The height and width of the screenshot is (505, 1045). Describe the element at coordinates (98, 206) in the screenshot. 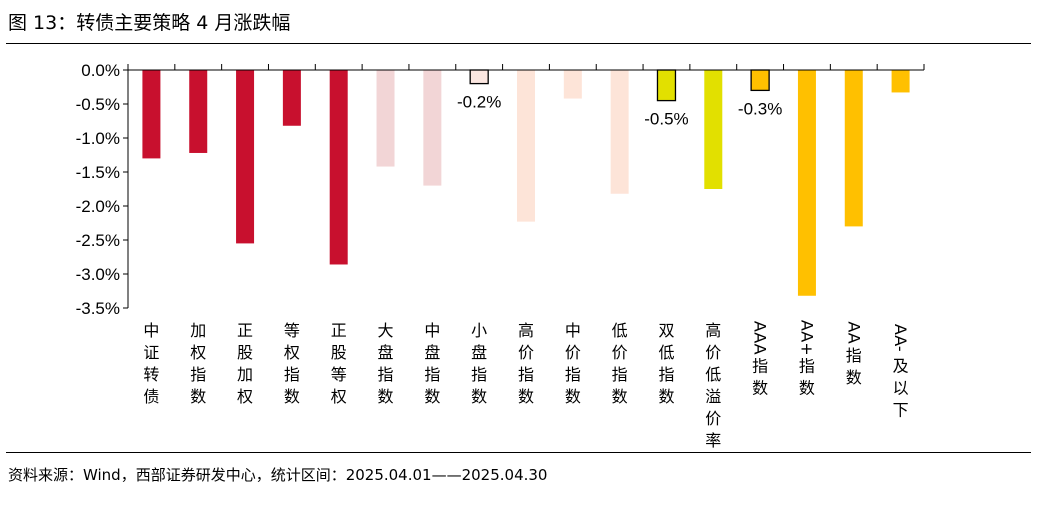

I see `y-tick-label: -2.0%` at that location.